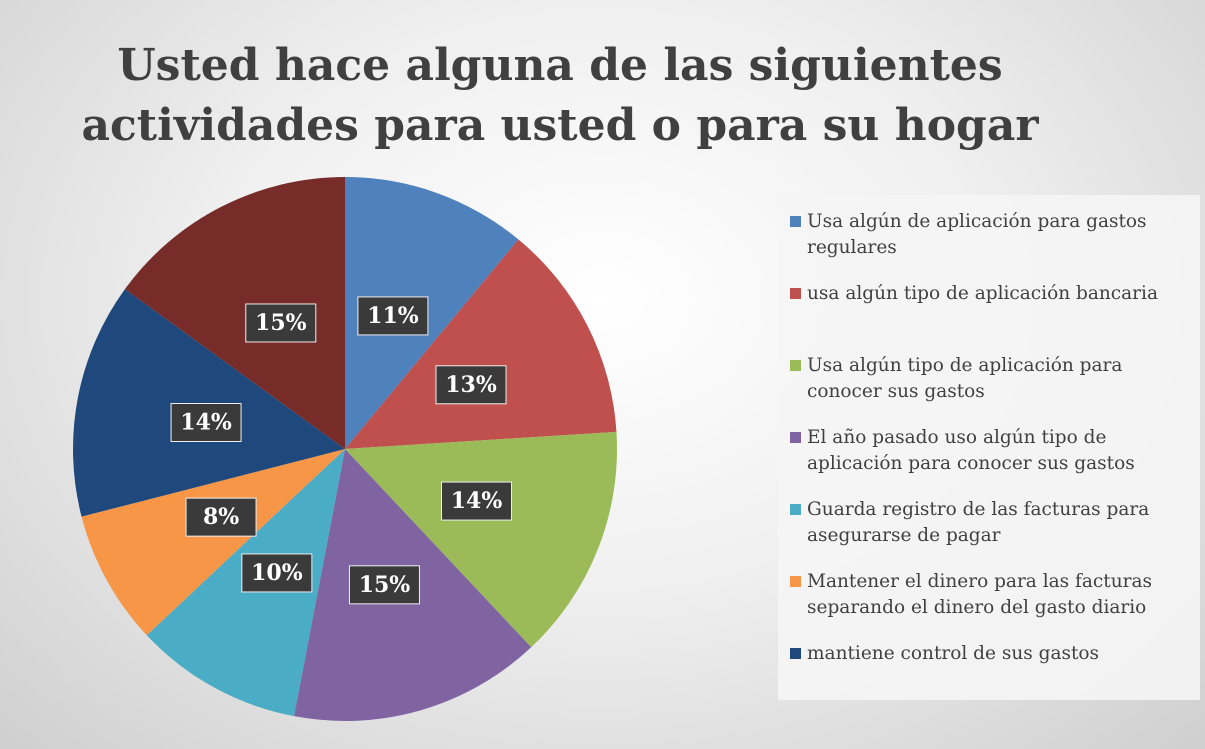  I want to click on data-label: 10%, so click(277, 573).